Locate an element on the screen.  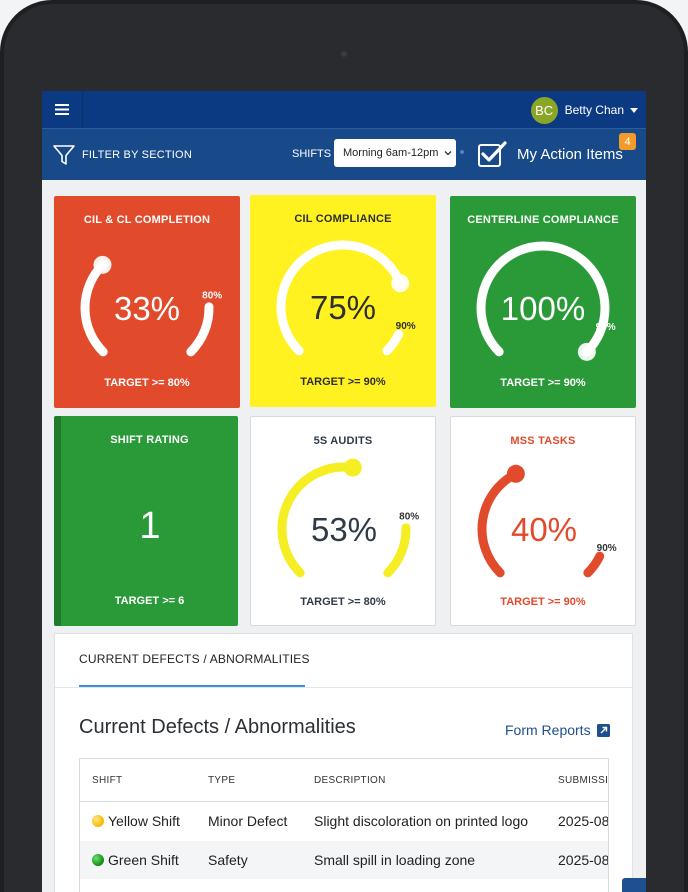
chevron-down-icon is located at coordinates (448, 153).